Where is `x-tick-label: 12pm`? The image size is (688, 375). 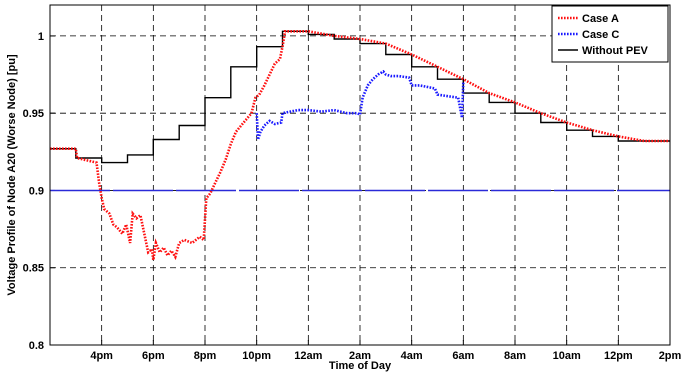 x-tick-label: 12pm is located at coordinates (618, 356).